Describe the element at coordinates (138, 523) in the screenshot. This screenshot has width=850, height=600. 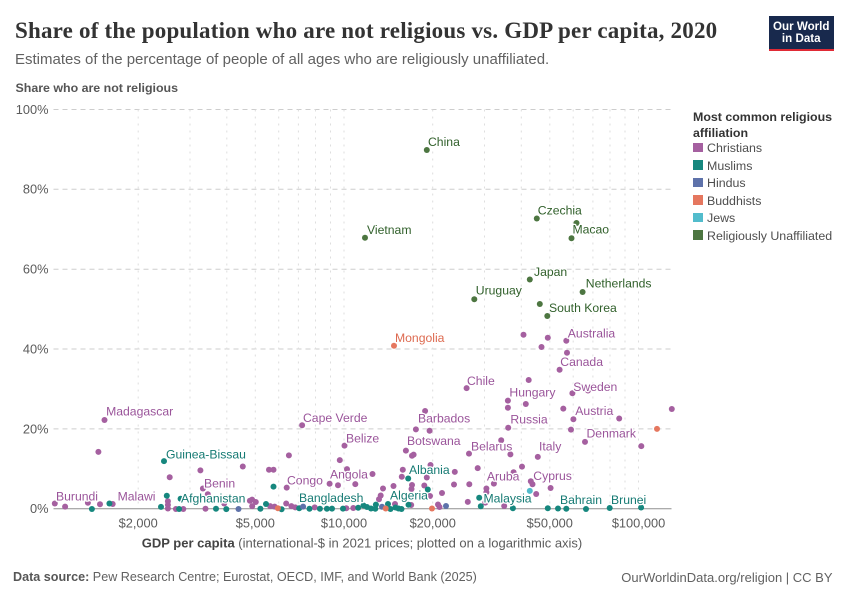
I see `svg-text: $2,000` at that location.